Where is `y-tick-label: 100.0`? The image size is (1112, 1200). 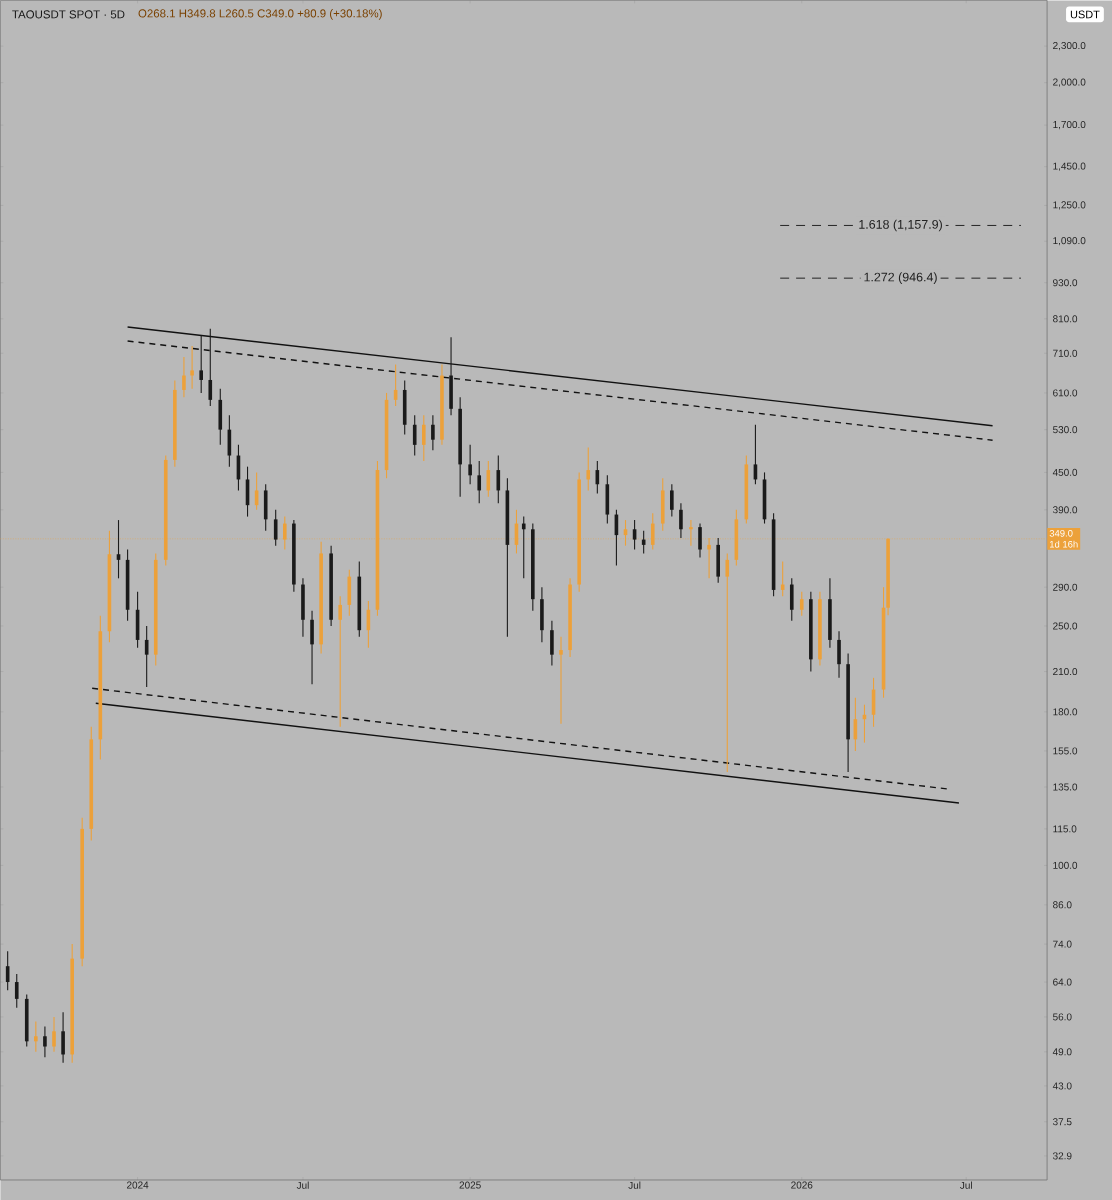
y-tick-label: 100.0 is located at coordinates (1065, 865).